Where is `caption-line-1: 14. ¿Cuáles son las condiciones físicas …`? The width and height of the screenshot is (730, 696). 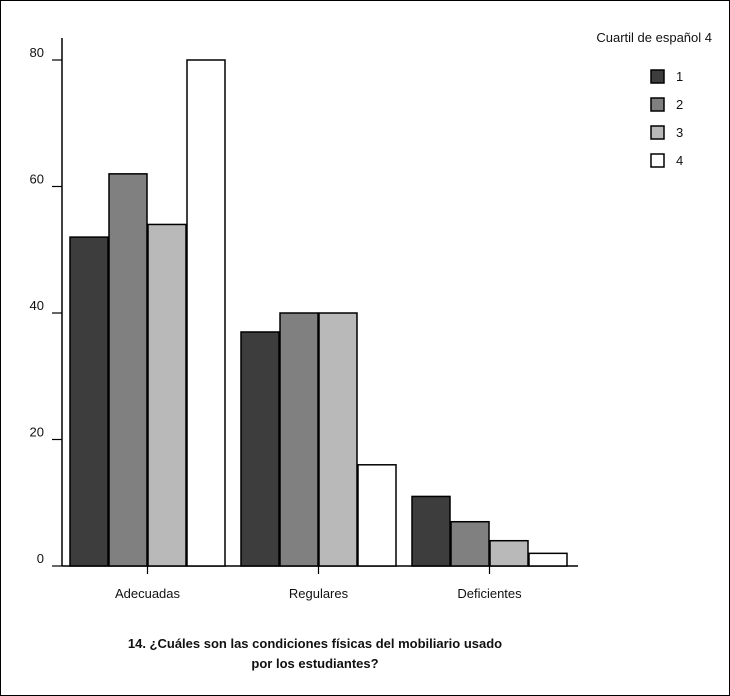 caption-line-1: 14. ¿Cuáles son las condiciones físicas … is located at coordinates (315, 643).